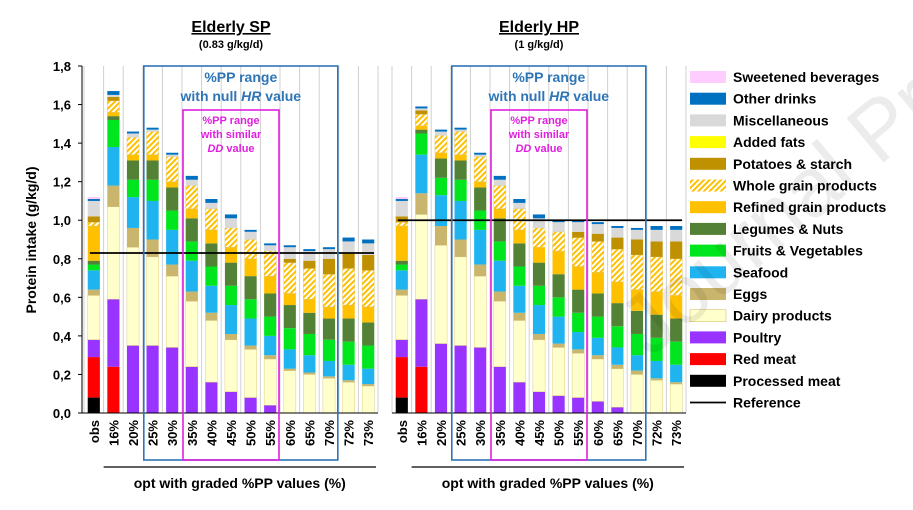  I want to click on bar-obs, so click(402, 305).